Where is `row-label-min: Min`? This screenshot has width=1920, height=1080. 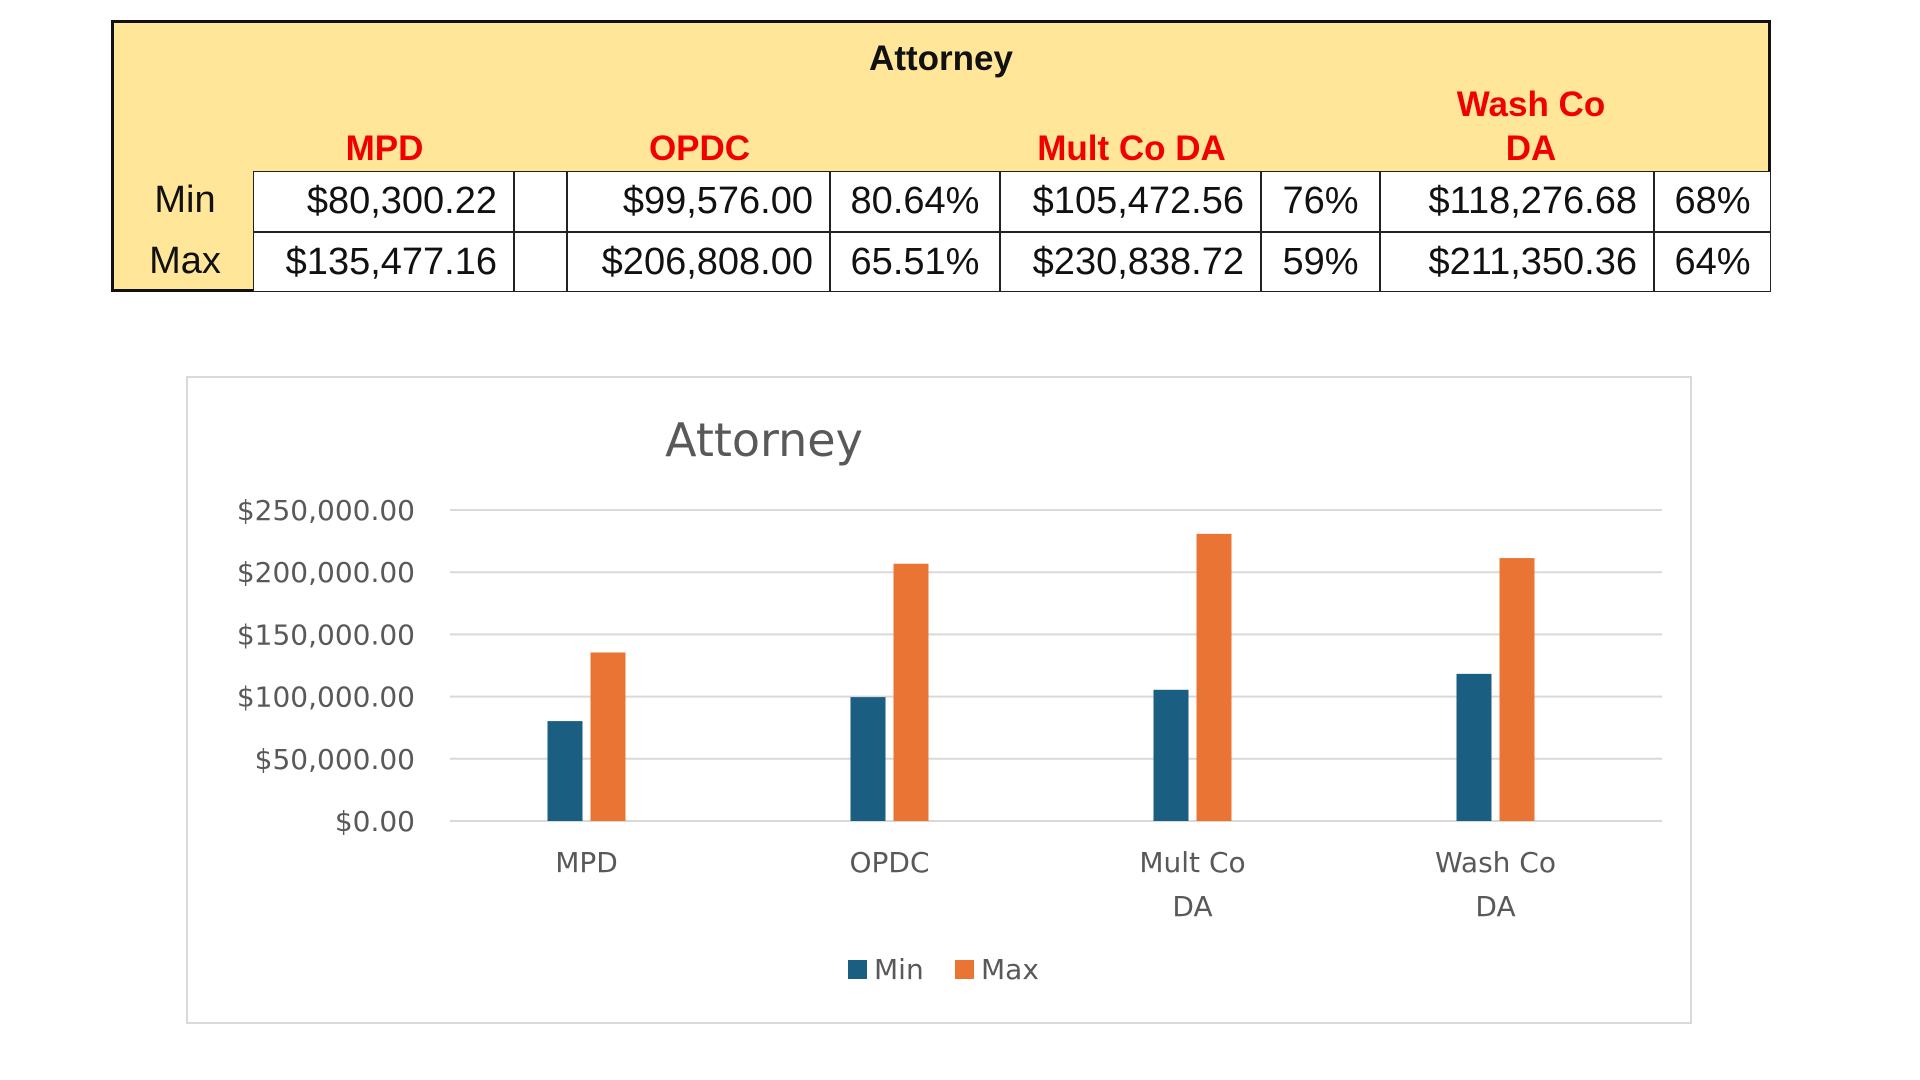 row-label-min: Min is located at coordinates (185, 200).